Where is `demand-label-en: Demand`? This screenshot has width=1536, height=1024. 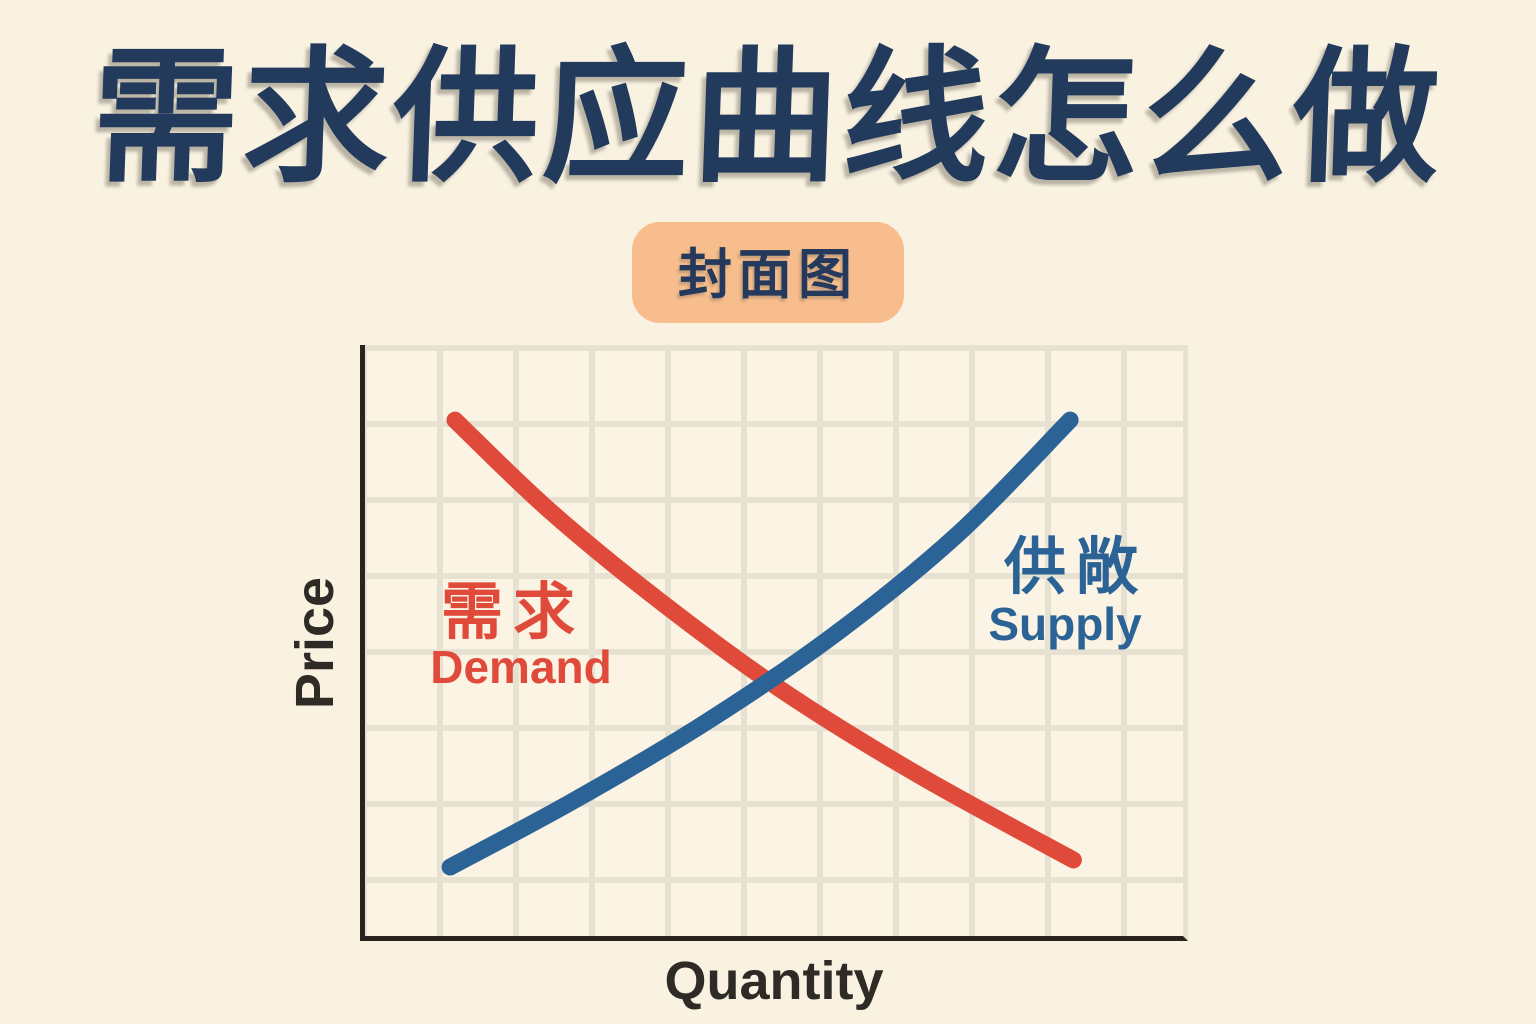
demand-label-en: Demand is located at coordinates (521, 667).